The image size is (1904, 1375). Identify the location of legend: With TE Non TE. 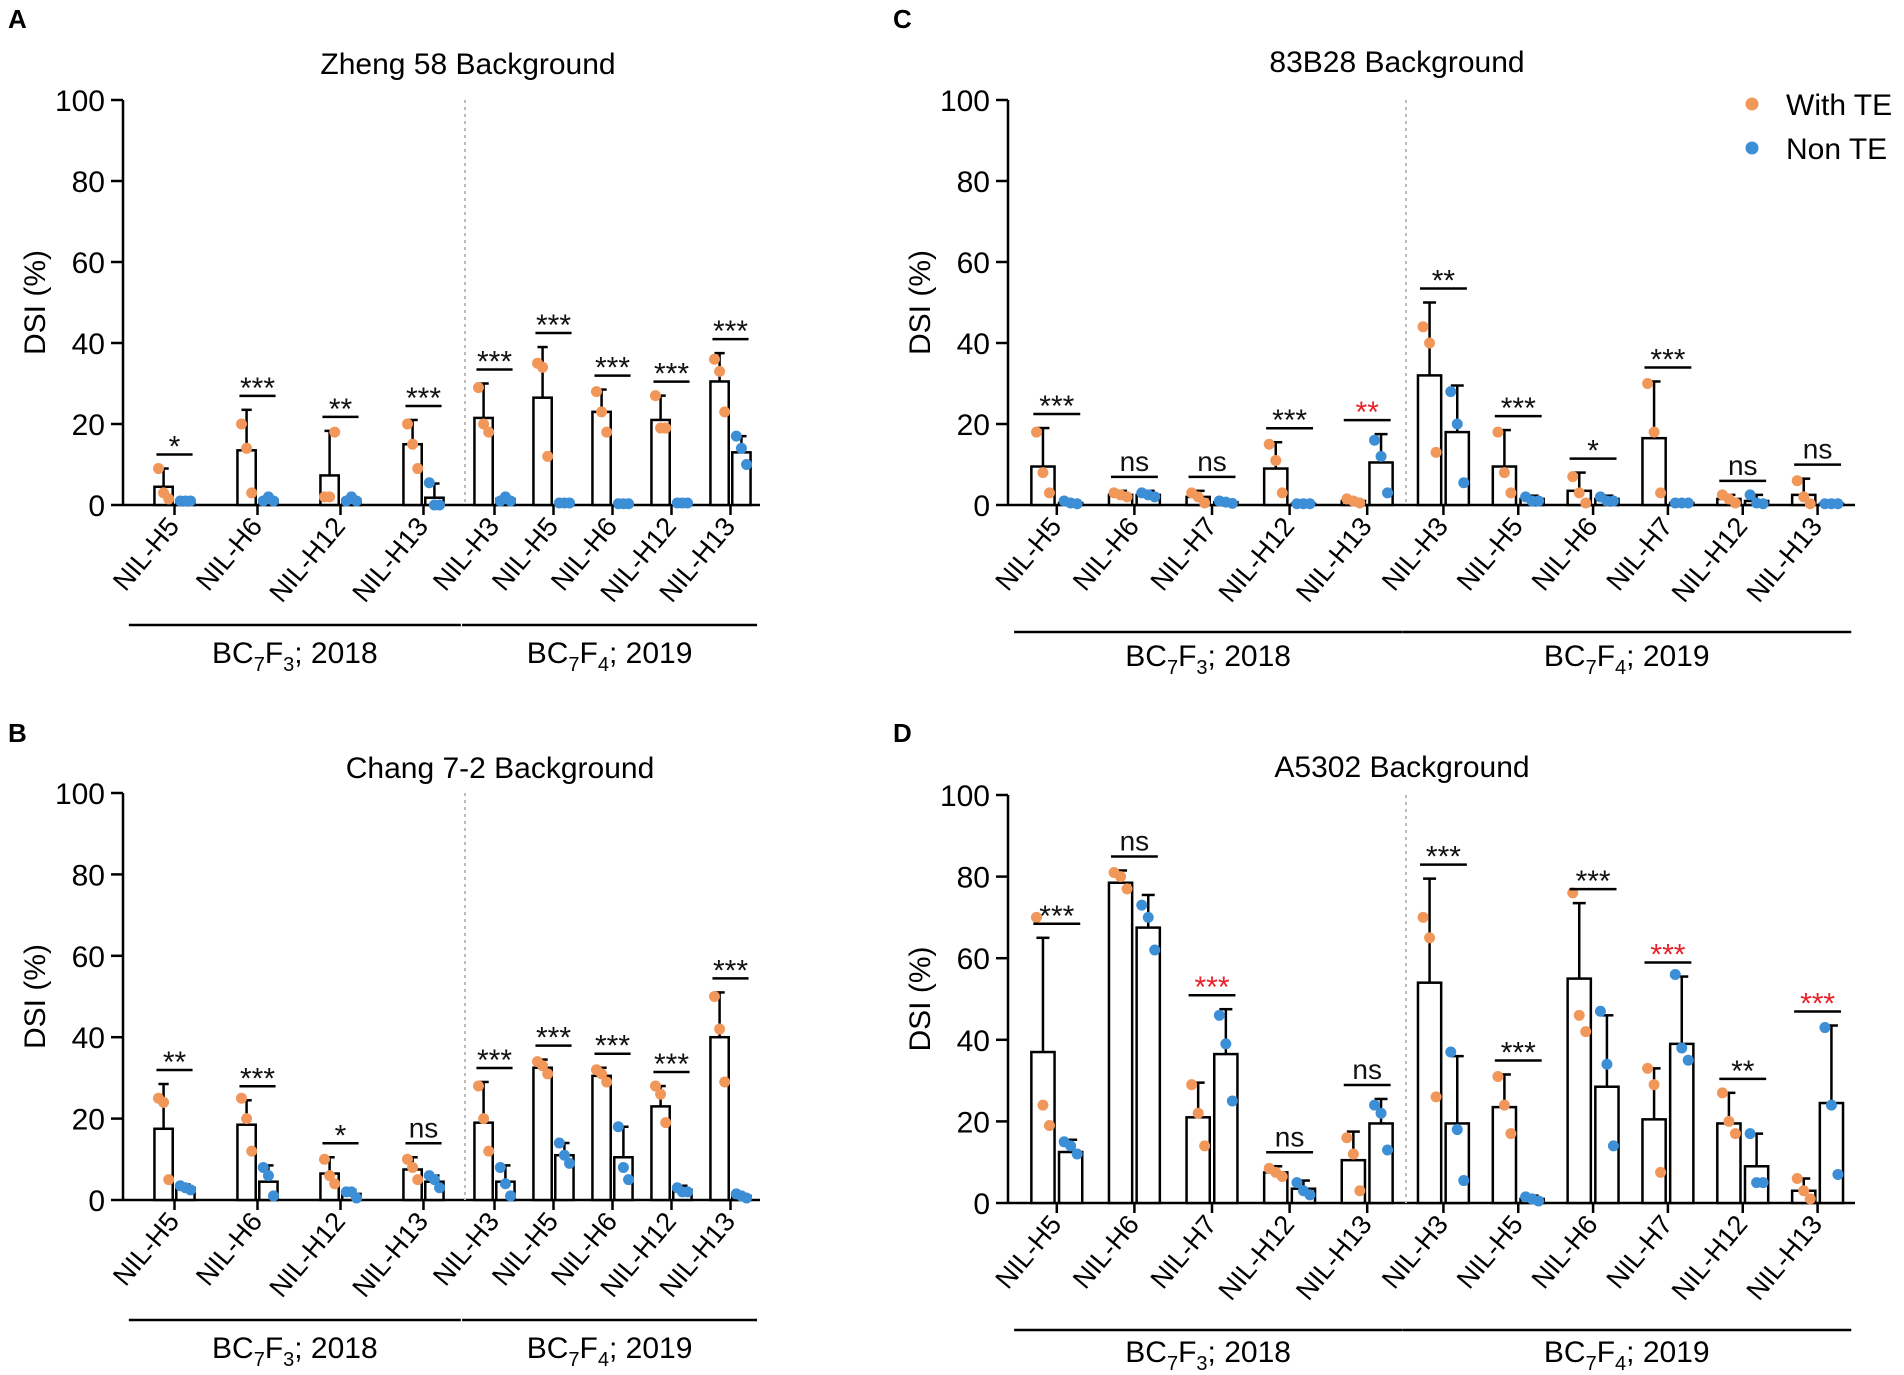
(1818, 127).